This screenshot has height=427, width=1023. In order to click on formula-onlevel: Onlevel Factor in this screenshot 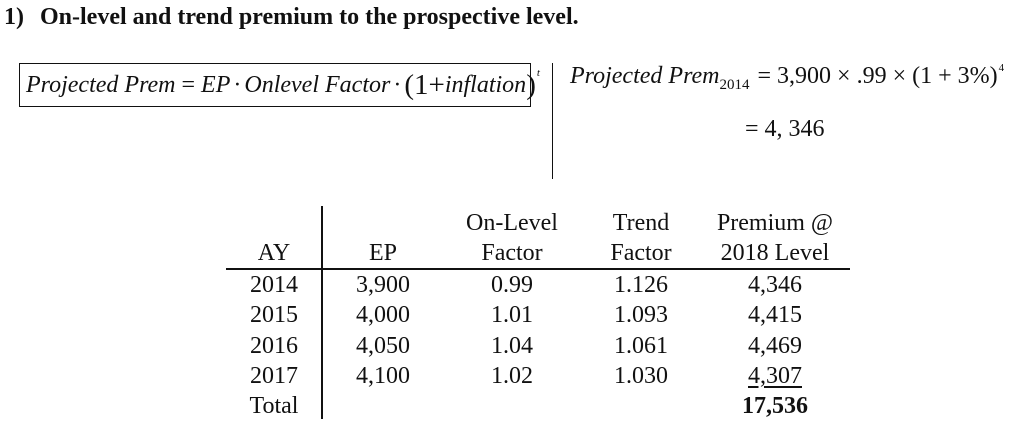, I will do `click(317, 84)`.